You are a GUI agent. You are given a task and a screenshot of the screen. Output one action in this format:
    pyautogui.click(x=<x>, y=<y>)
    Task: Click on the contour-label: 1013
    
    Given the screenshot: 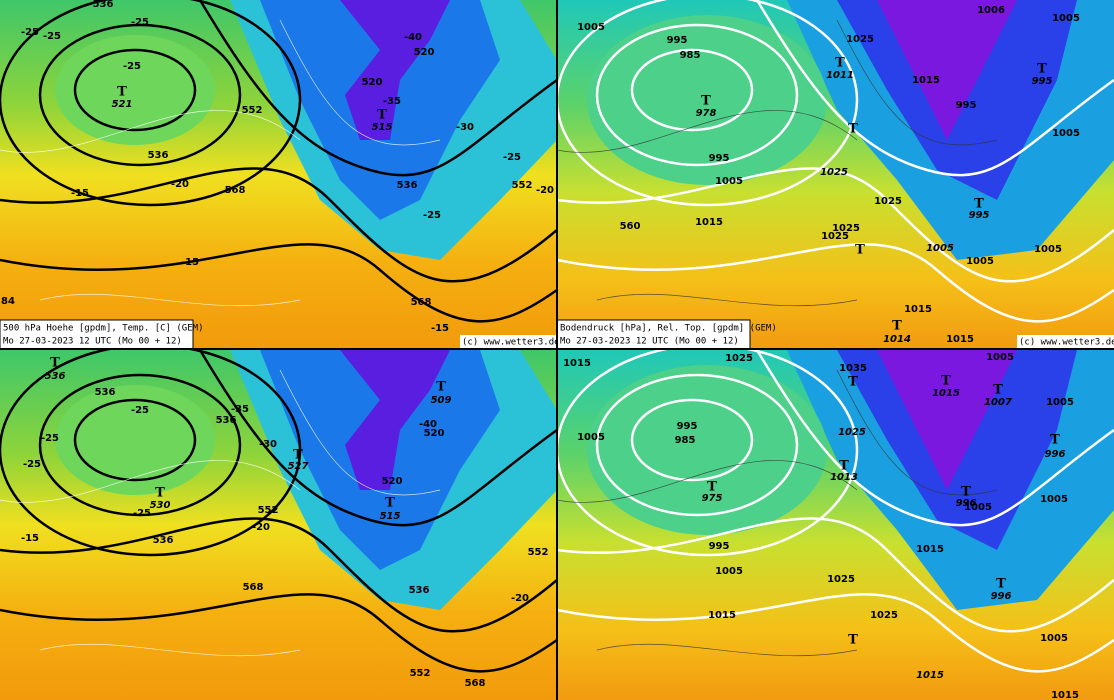 What is the action you would take?
    pyautogui.click(x=844, y=477)
    